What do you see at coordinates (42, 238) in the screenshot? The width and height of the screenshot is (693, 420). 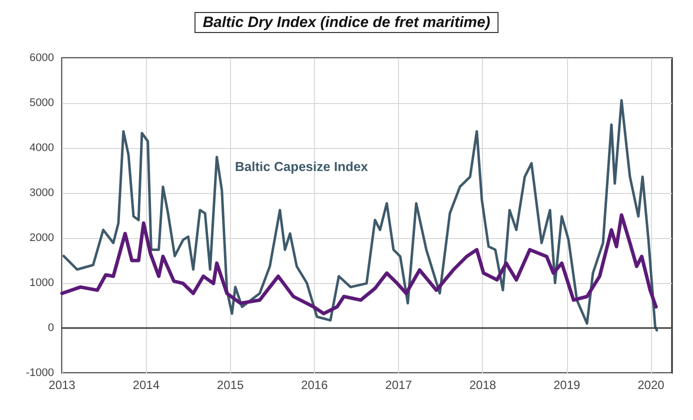 I see `y-tick-label: 2000` at bounding box center [42, 238].